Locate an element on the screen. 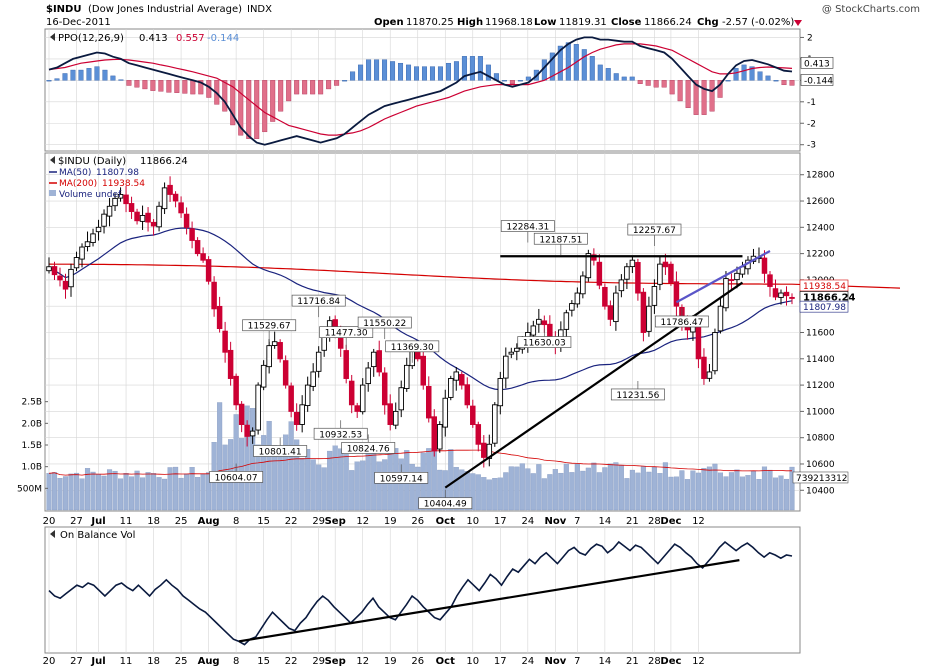 This screenshot has height=672, width=947. ma200-line is located at coordinates (474, 276).